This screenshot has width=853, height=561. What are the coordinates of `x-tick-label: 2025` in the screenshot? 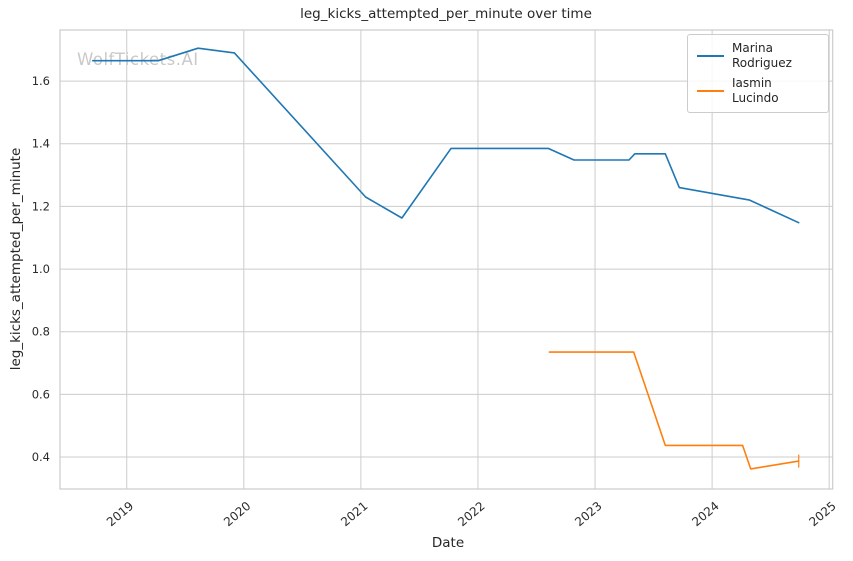 It's located at (822, 514).